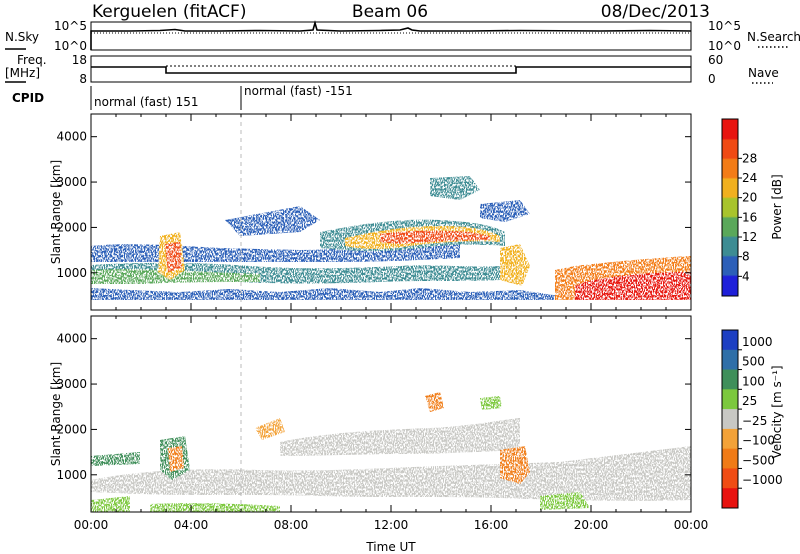 This screenshot has width=800, height=554. Describe the element at coordinates (32, 60) in the screenshot. I see `freq-label: Freq.` at that location.